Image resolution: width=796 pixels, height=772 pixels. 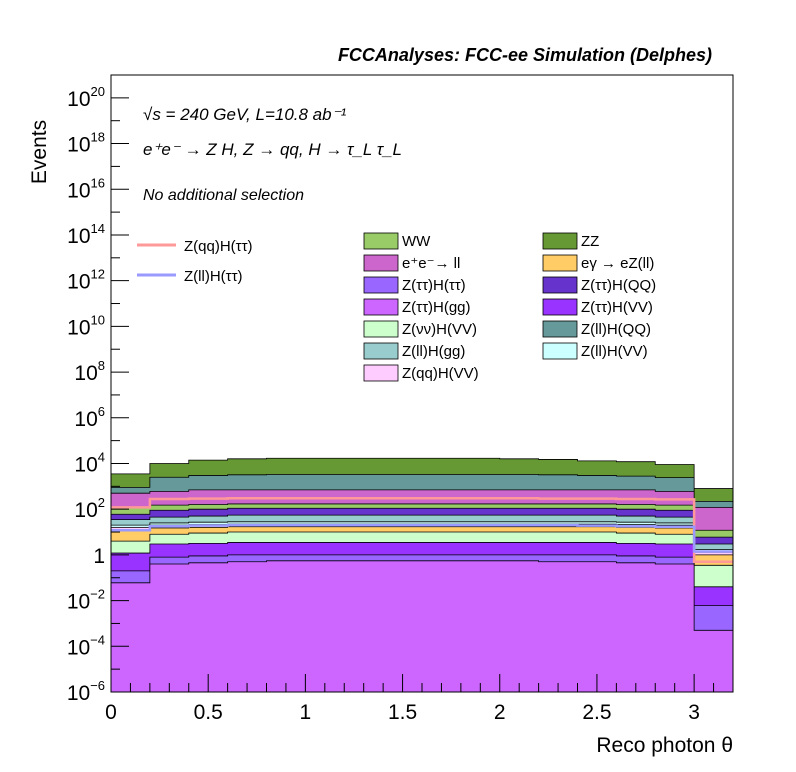 What do you see at coordinates (245, 114) in the screenshot?
I see `energy-lumi-annotation: √s = 240 GeV, L=10.8 ab⁻¹` at bounding box center [245, 114].